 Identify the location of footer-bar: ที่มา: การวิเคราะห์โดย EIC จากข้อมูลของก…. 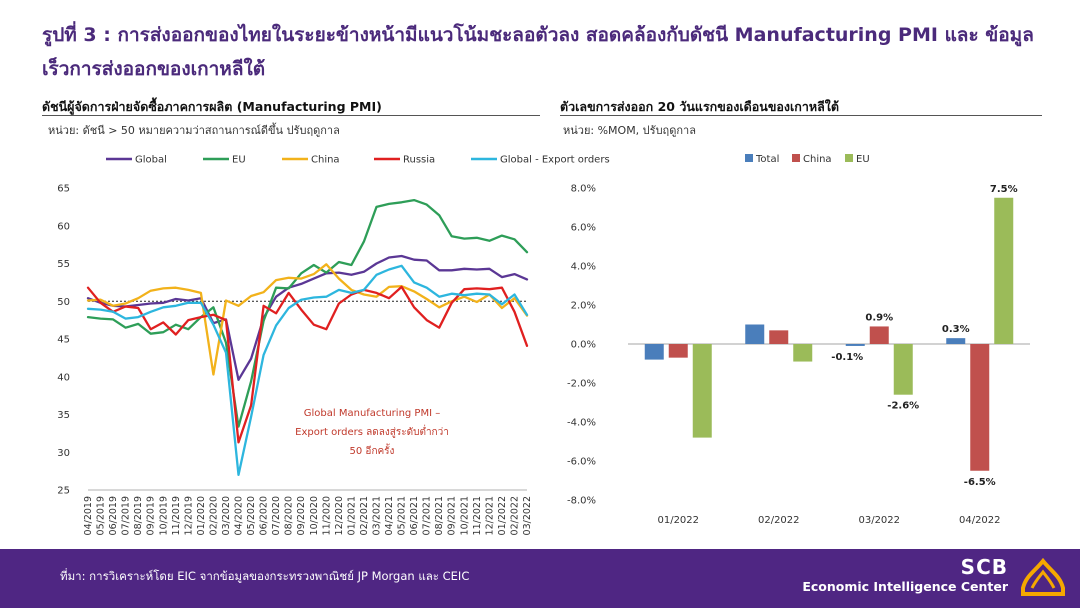
(540, 578).